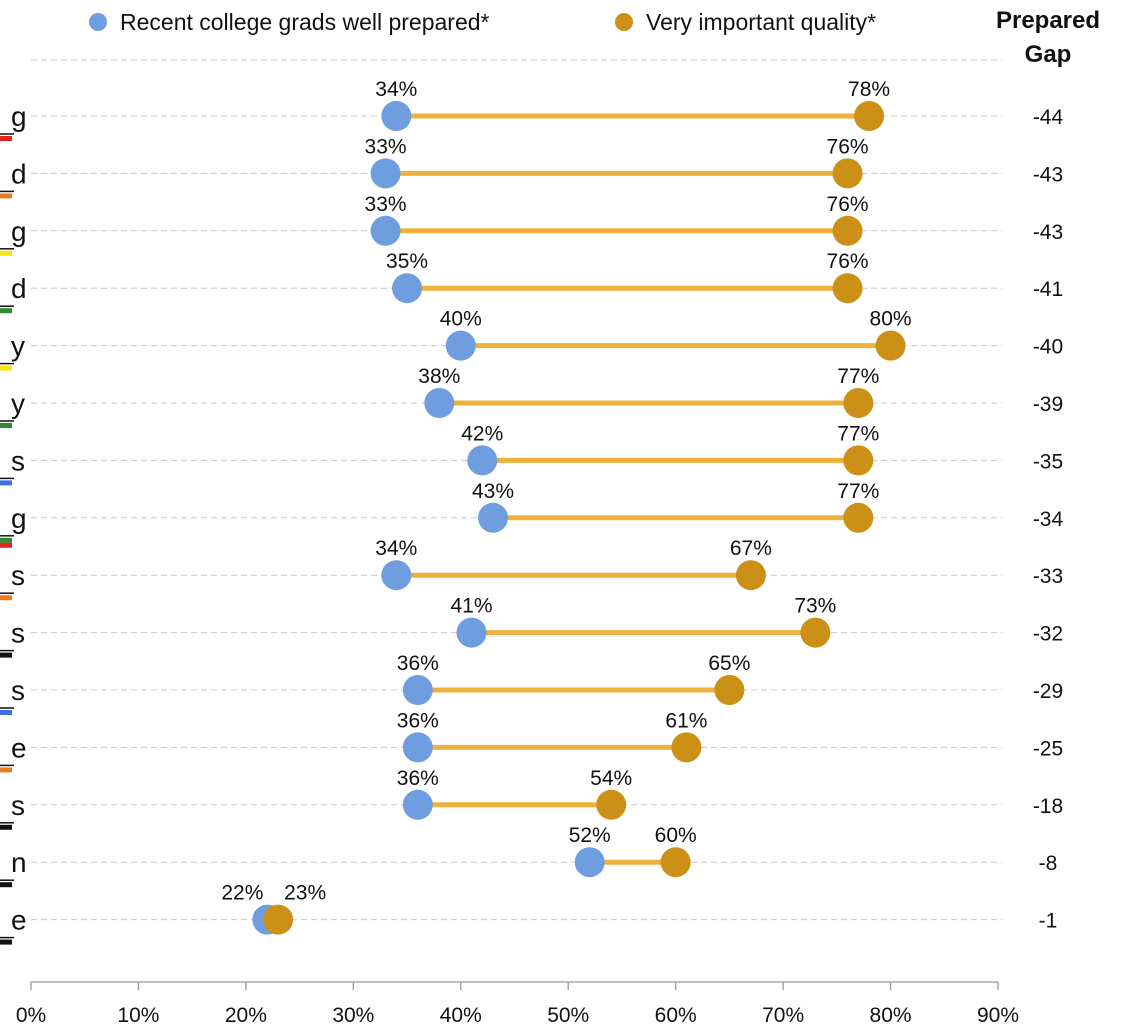 This screenshot has height=1030, width=1123. What do you see at coordinates (439, 376) in the screenshot?
I see `prepared-value-label: 38%` at bounding box center [439, 376].